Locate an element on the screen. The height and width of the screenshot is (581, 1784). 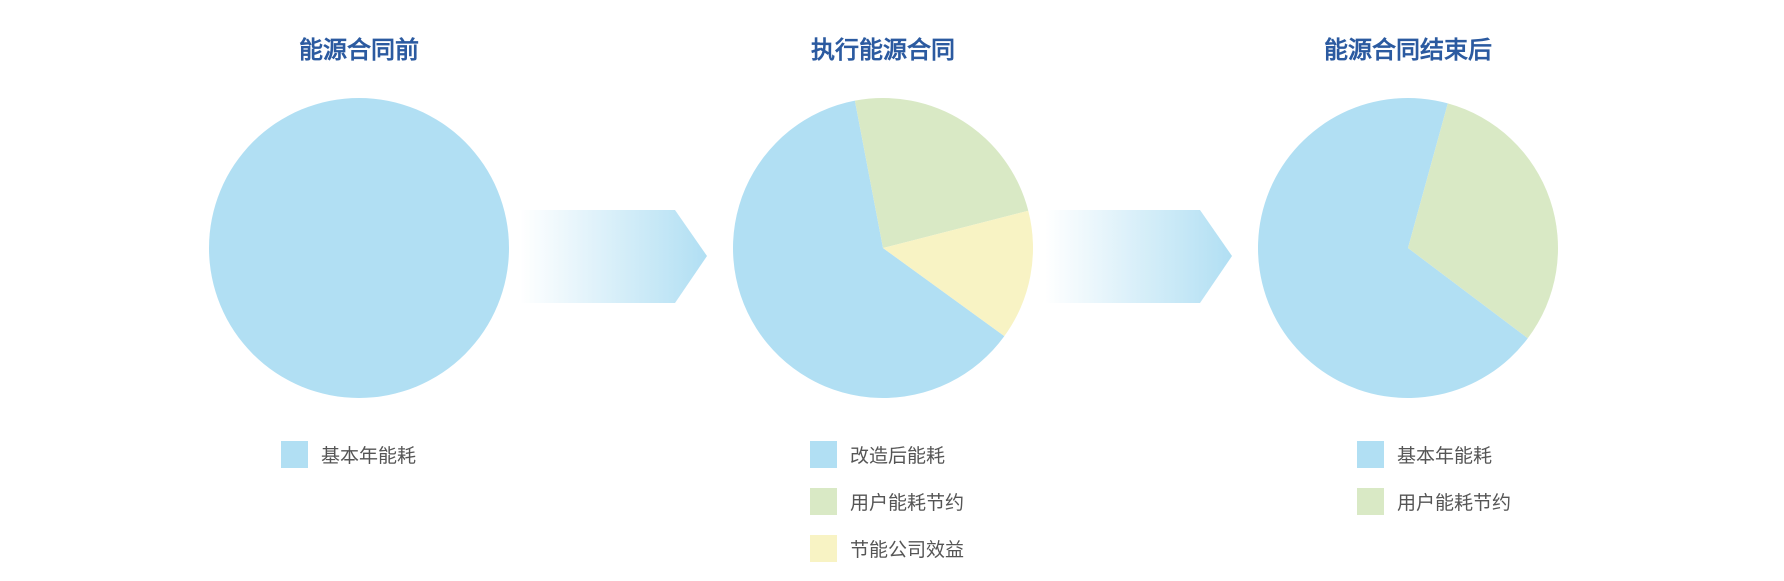
chart-title-before: 能源合同前 is located at coordinates (359, 50).